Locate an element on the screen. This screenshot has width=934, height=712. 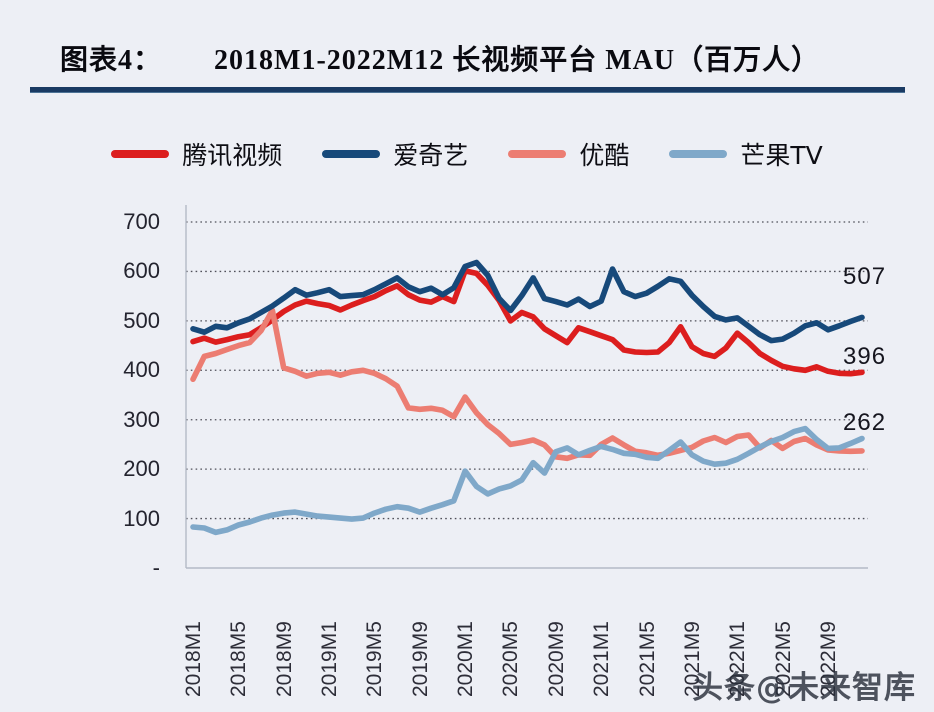
x-tick-label: 2021M1 is located at coordinates (602, 659).